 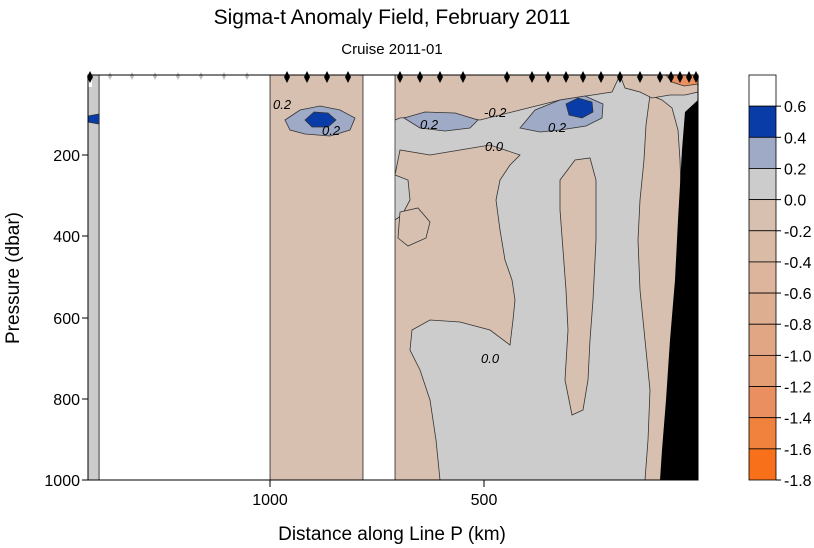 I want to click on y-tick-label: 800, so click(x=66, y=400).